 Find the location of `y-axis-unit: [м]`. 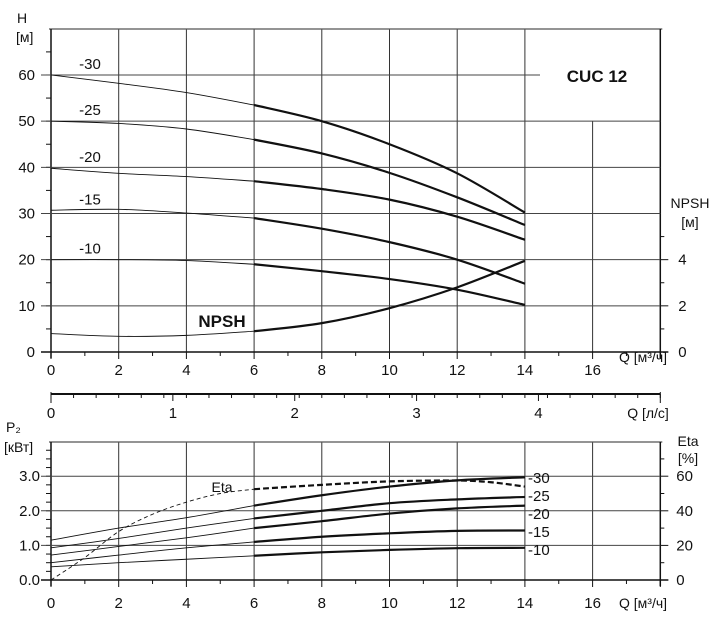

y-axis-unit: [м] is located at coordinates (24, 37).